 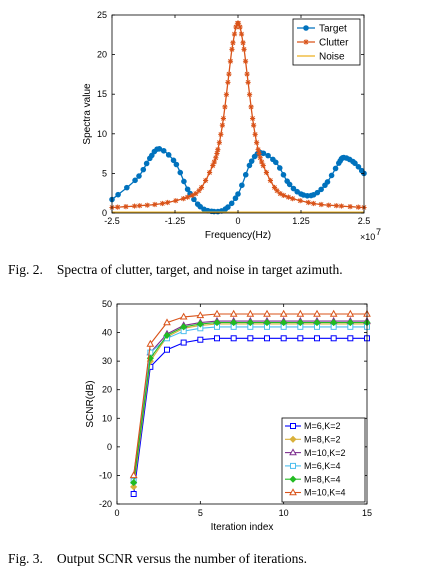 I want to click on y-tick-label: -20, so click(x=105, y=504).